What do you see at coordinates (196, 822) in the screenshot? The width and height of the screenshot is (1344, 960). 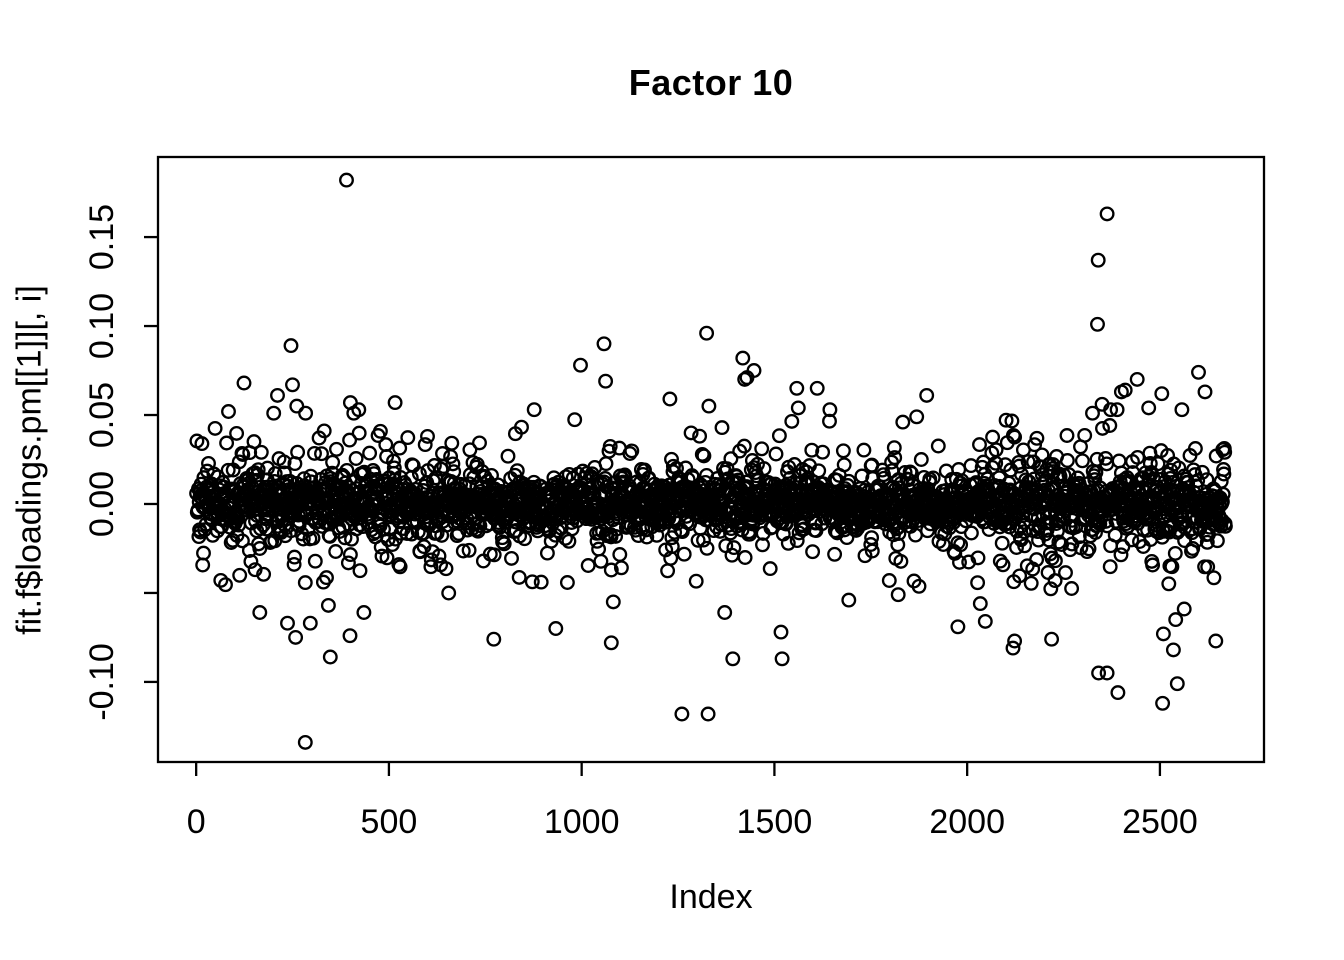 I see `x-tick-label: 0` at bounding box center [196, 822].